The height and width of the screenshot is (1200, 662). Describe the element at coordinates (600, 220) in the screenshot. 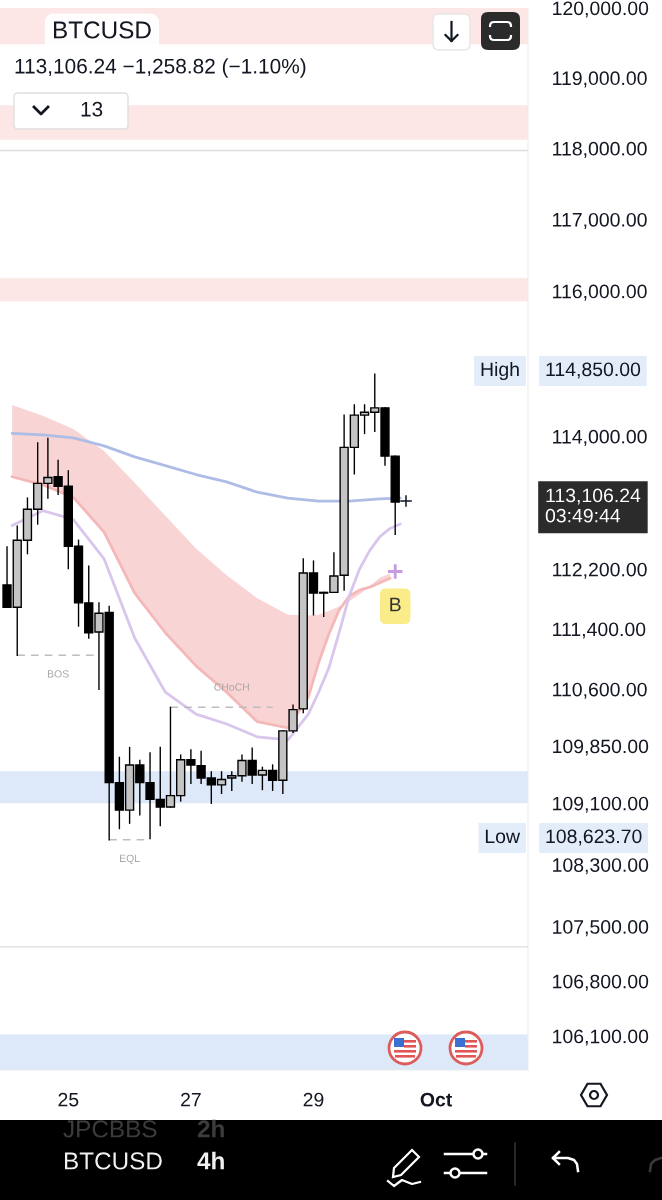

I see `y-tick-label: 117,000.00` at that location.